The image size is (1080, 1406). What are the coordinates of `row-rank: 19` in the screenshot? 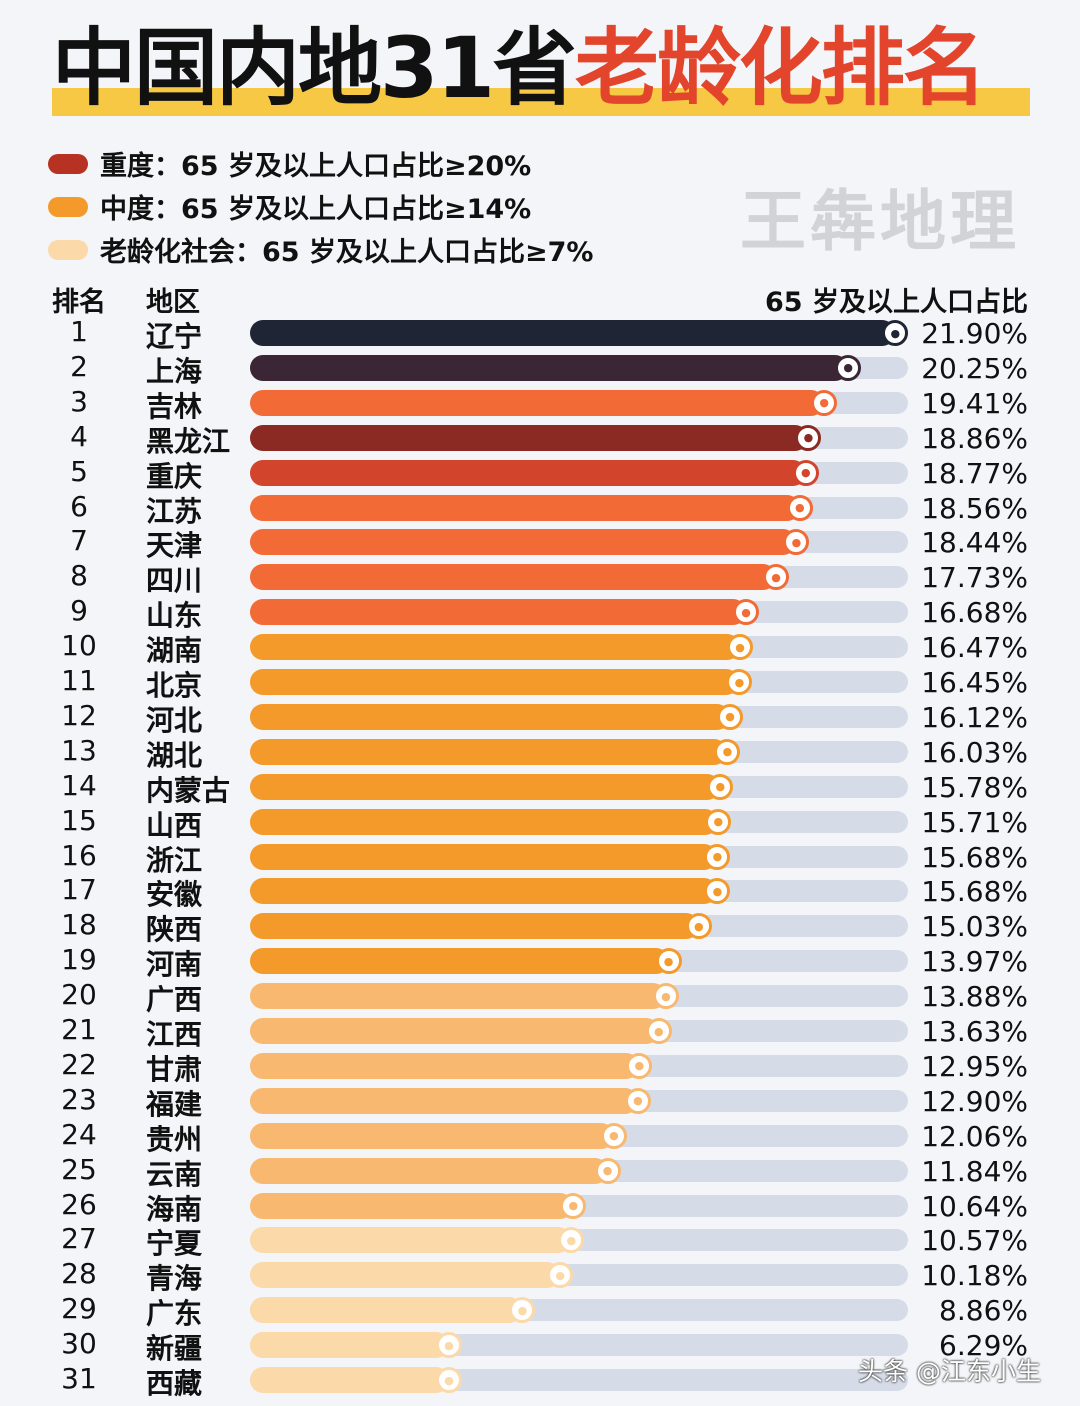 It's located at (79, 960).